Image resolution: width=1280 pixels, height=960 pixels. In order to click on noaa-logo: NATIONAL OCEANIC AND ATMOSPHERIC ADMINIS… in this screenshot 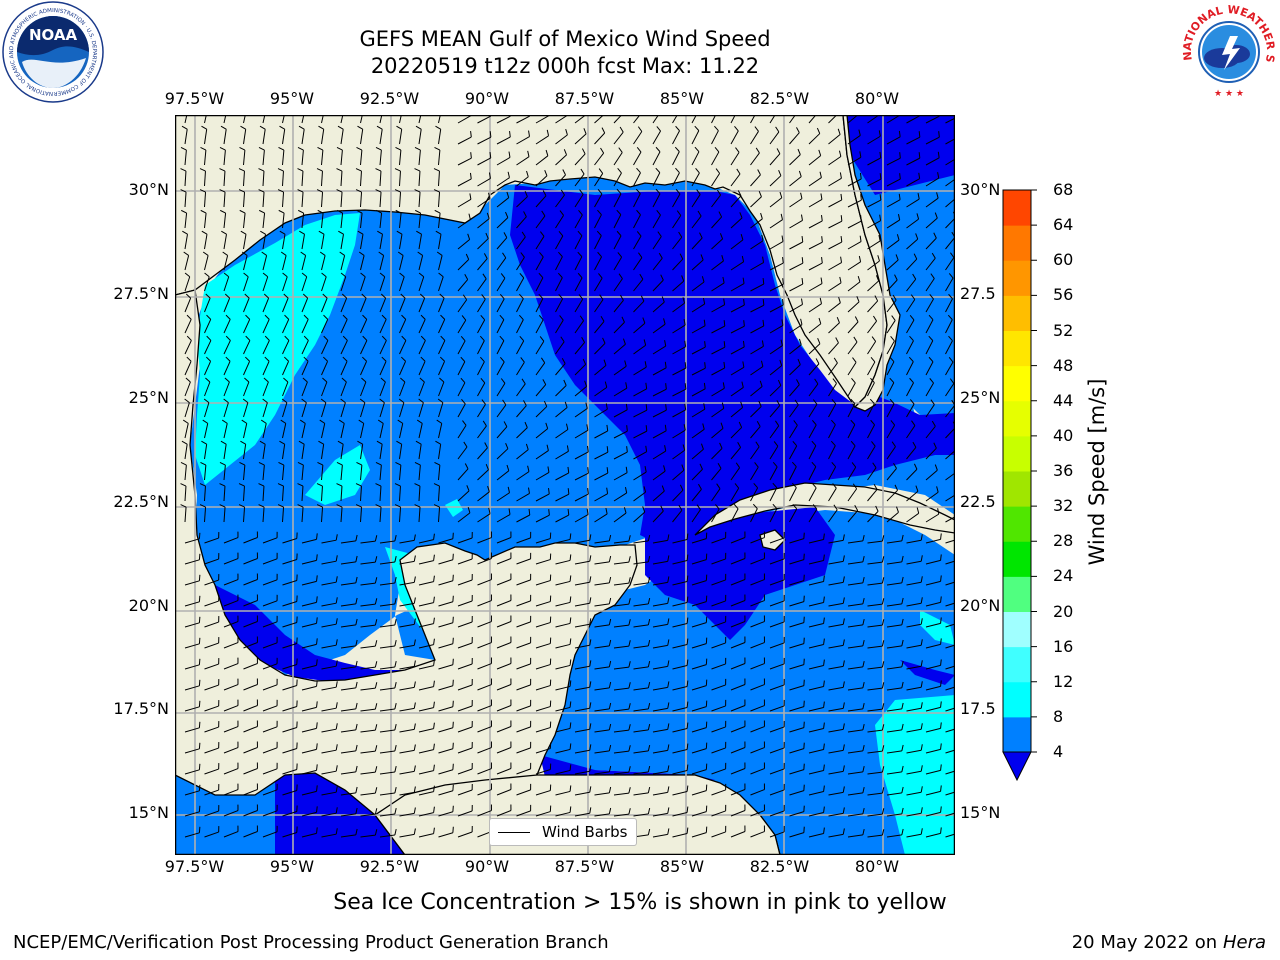, I will do `click(52, 51)`.